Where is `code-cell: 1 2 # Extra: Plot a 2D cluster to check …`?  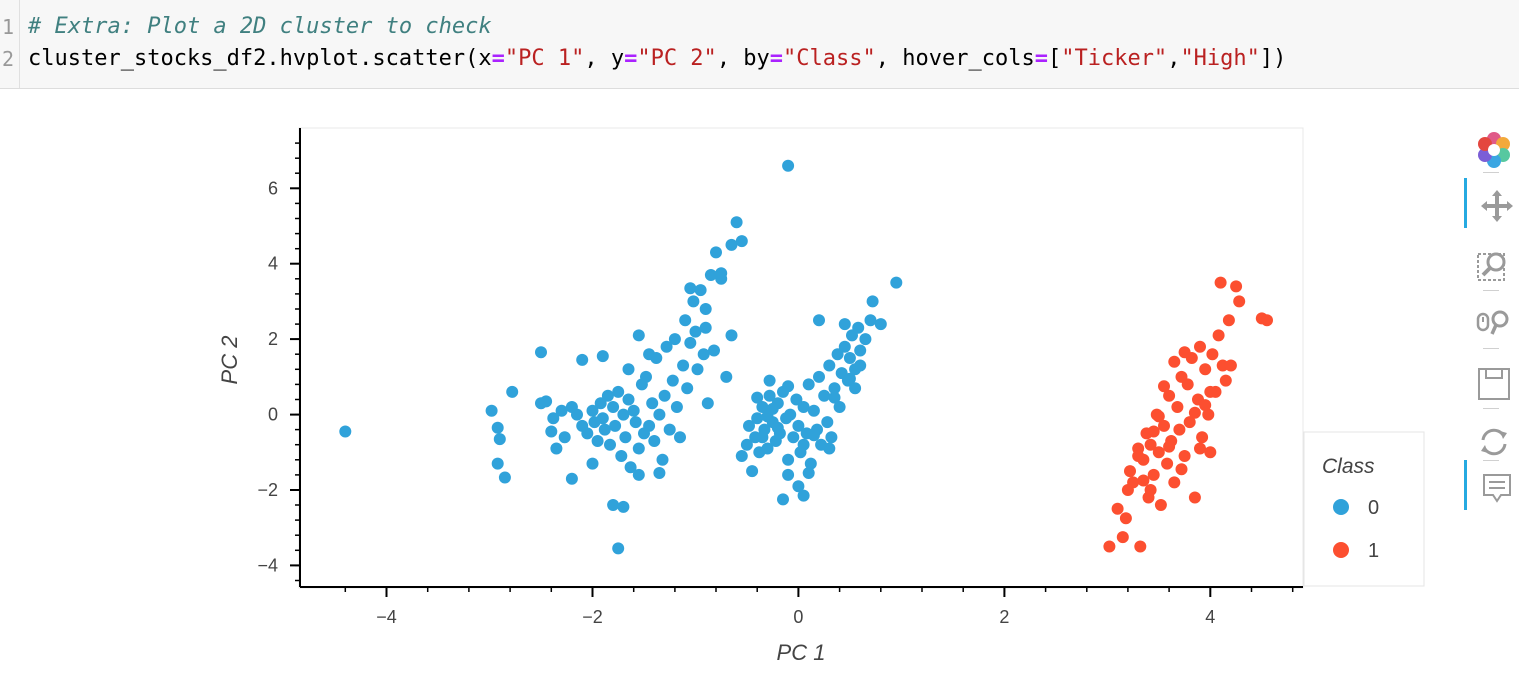
code-cell: 1 2 # Extra: Plot a 2D cluster to check … is located at coordinates (759, 44).